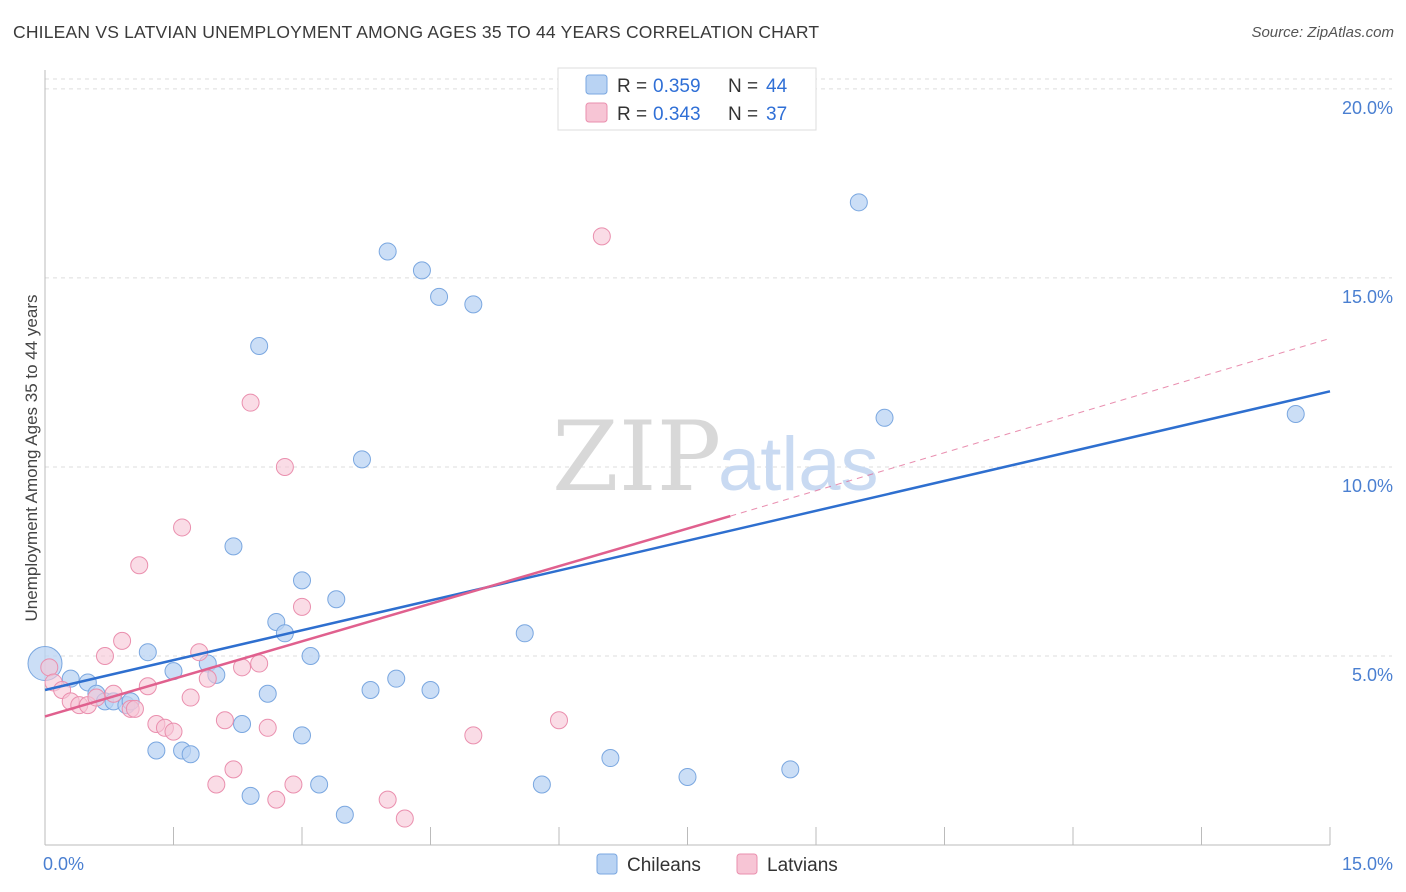 This screenshot has height=892, width=1406. What do you see at coordinates (632, 86) in the screenshot?
I see `legend-r-label-chileans: R =` at bounding box center [632, 86].